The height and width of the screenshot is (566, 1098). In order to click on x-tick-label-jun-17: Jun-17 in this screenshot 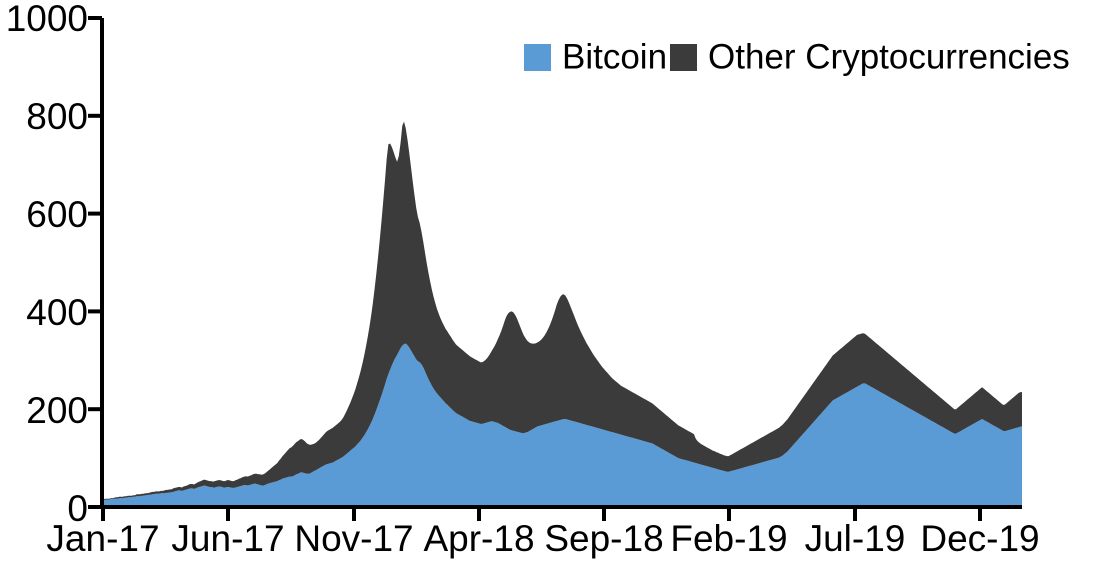, I will do `click(227, 538)`.